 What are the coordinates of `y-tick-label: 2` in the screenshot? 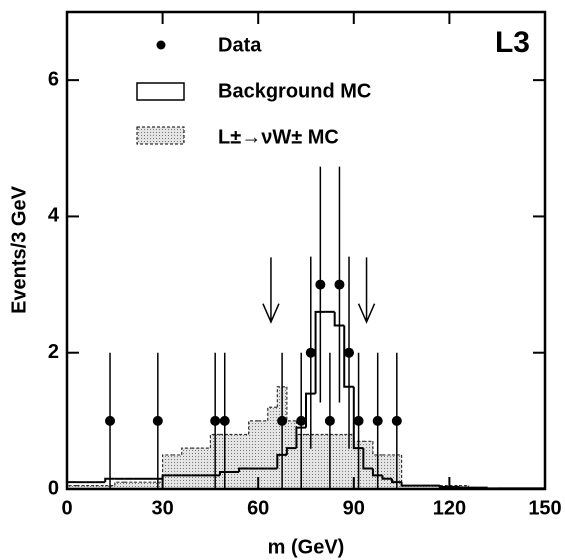 It's located at (53, 352).